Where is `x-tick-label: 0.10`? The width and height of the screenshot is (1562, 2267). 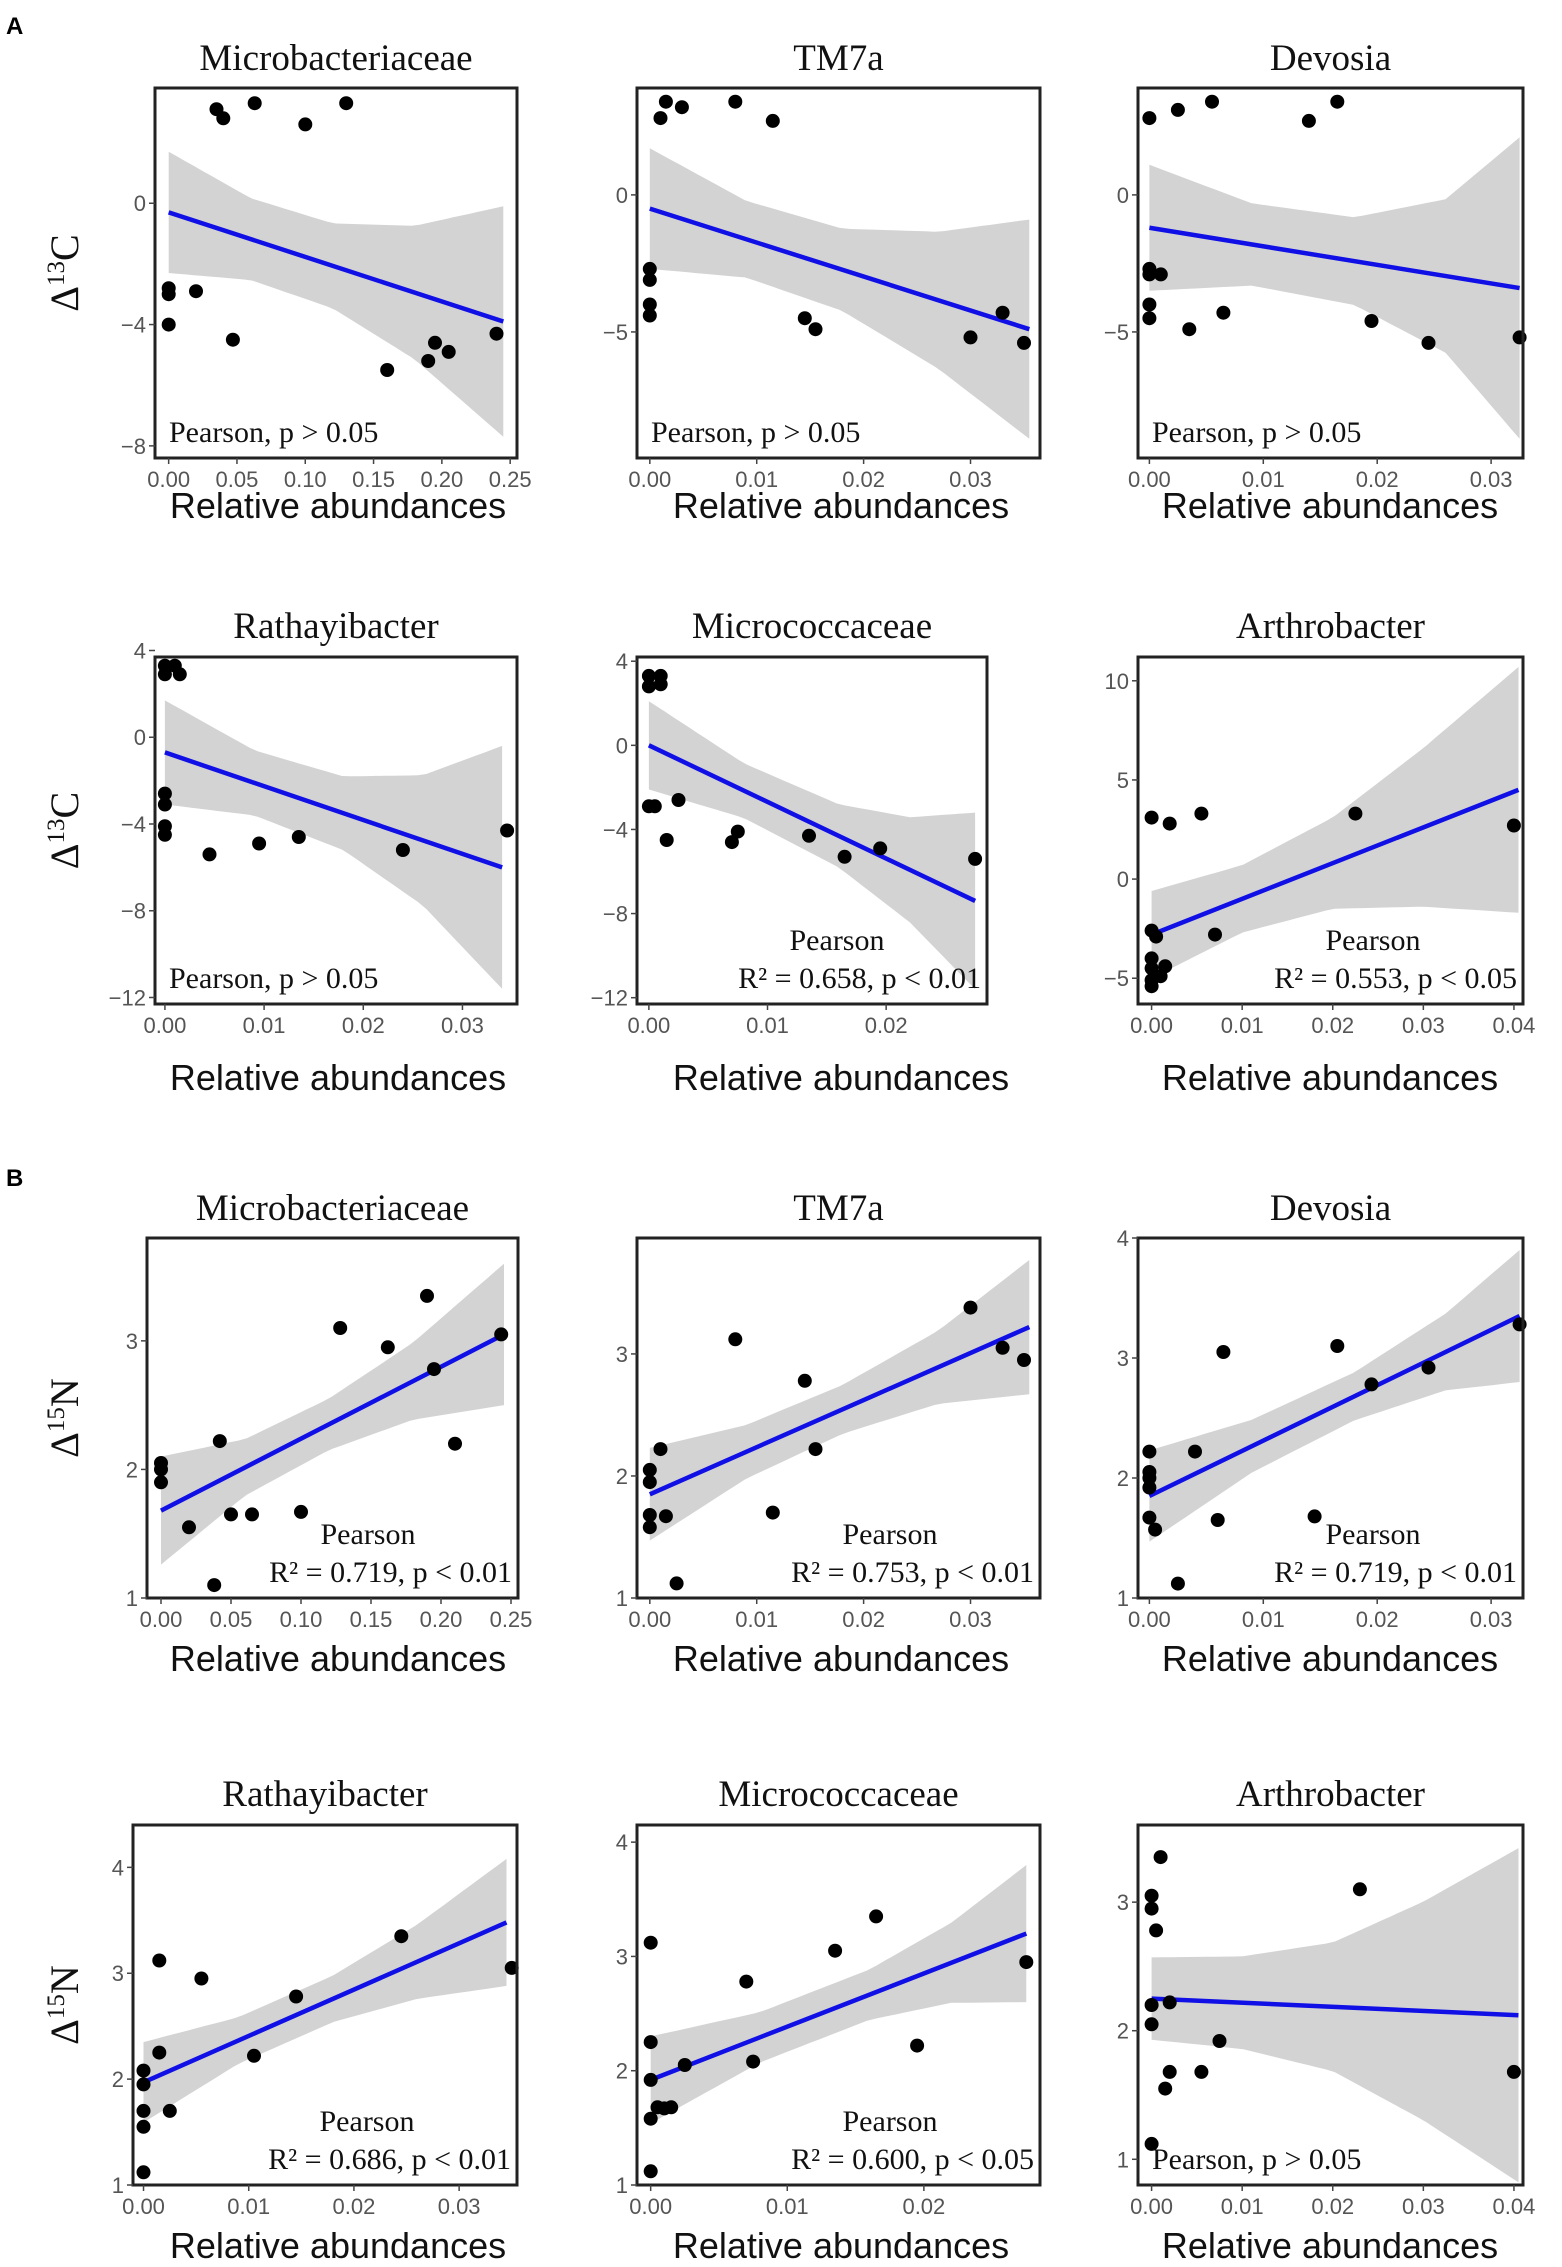
x-tick-label: 0.10 is located at coordinates (301, 1619).